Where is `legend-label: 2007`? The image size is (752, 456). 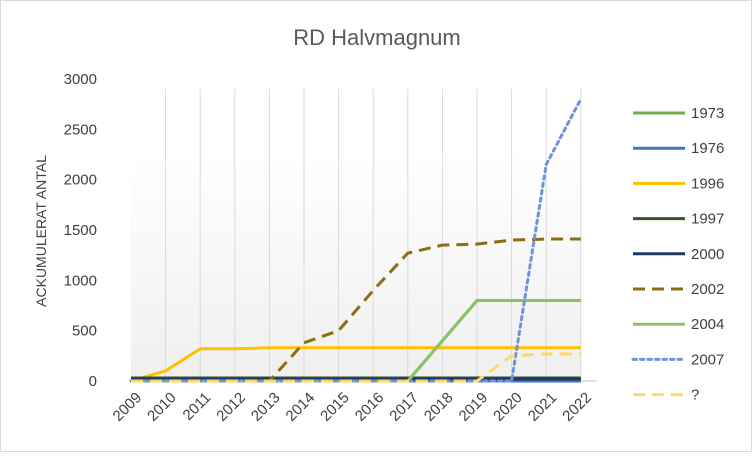
legend-label: 2007 is located at coordinates (707, 359).